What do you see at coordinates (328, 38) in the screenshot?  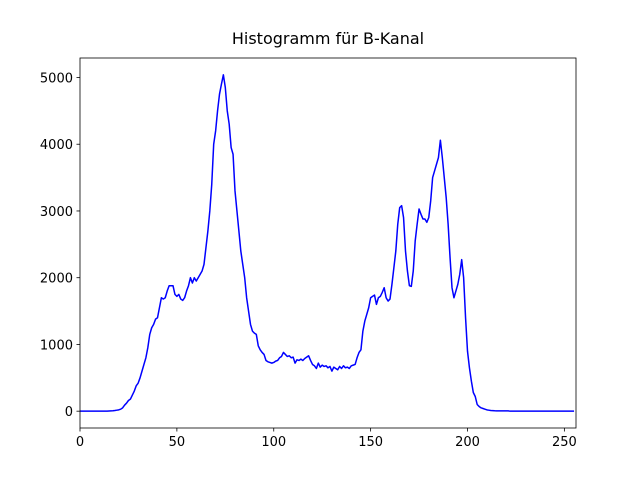 I see `chart-title: Histogramm für B-Kanal` at bounding box center [328, 38].